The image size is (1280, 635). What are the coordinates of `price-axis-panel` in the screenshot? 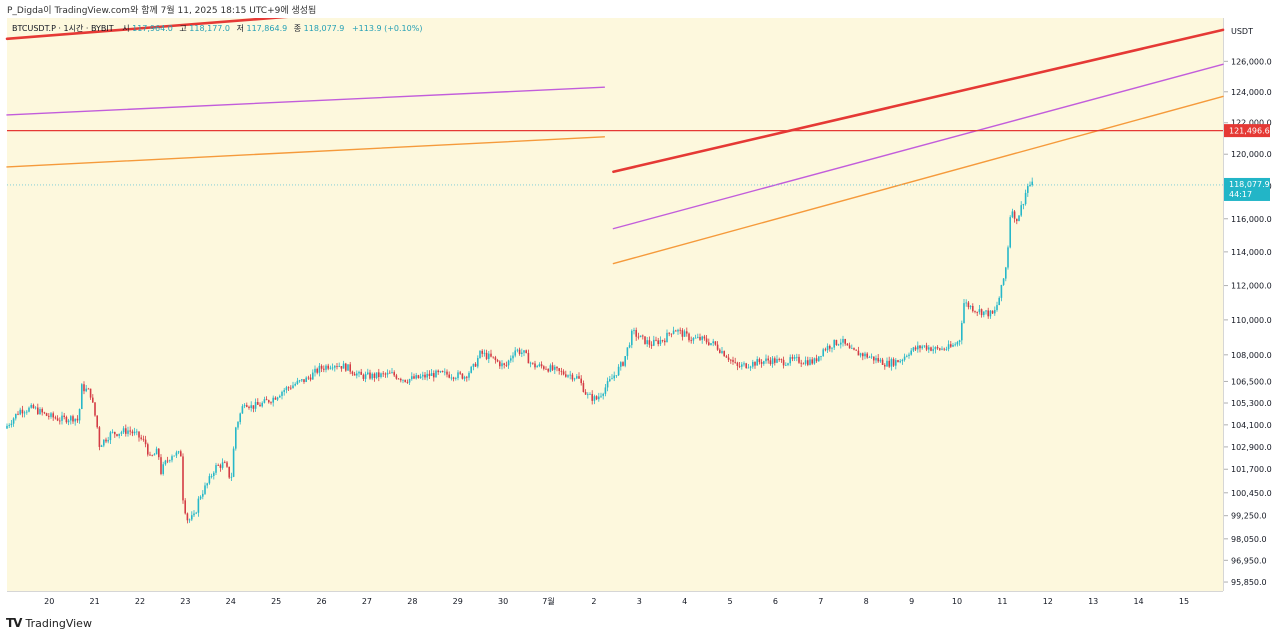 It's located at (1251, 304).